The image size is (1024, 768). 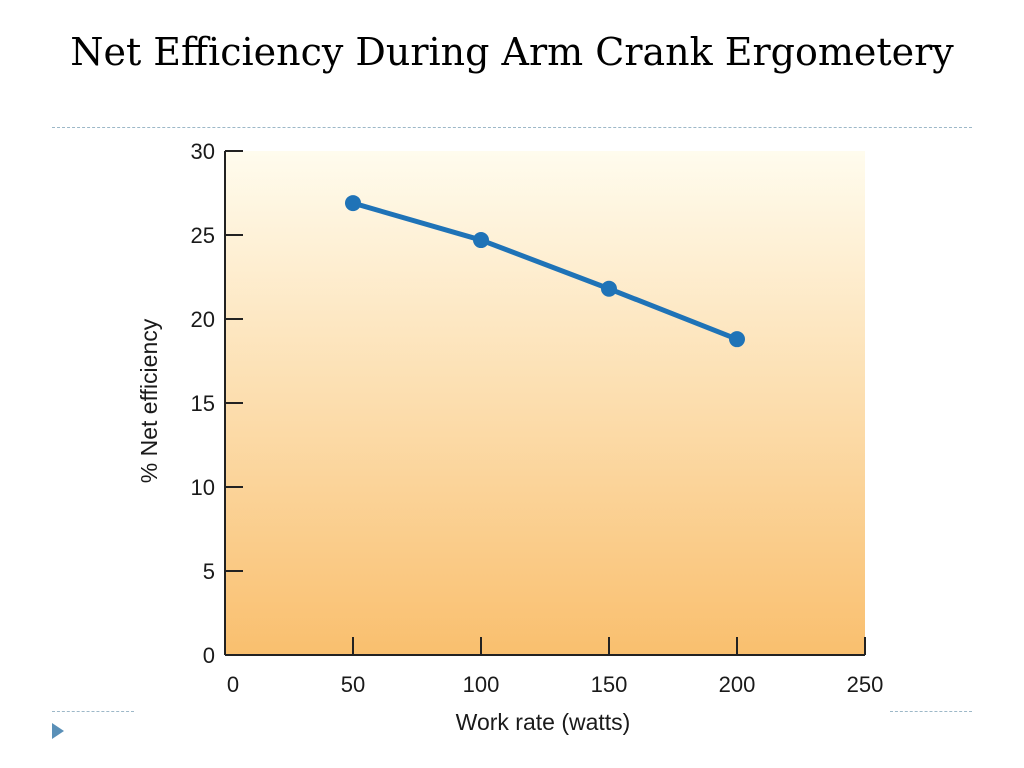 I want to click on y-tick-label: 30, so click(x=203, y=151).